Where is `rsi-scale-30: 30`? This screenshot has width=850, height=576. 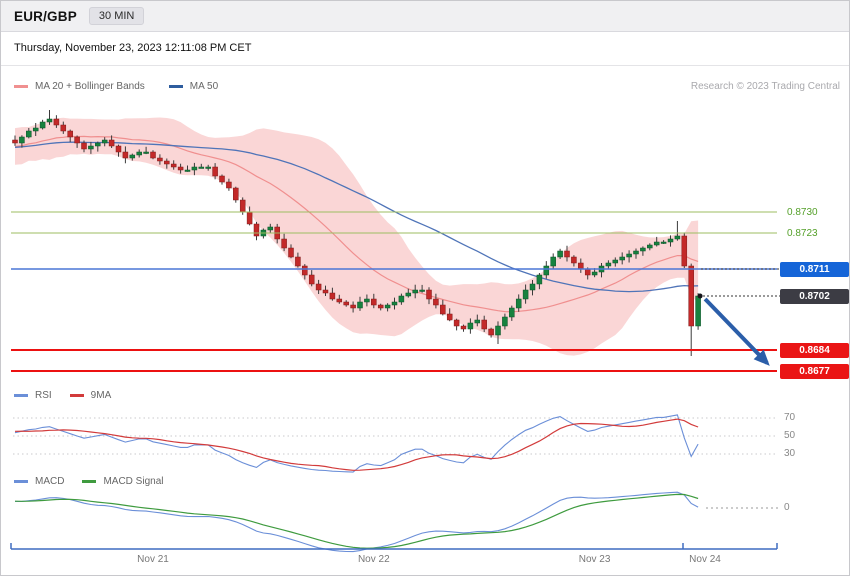 rsi-scale-30: 30 is located at coordinates (790, 453).